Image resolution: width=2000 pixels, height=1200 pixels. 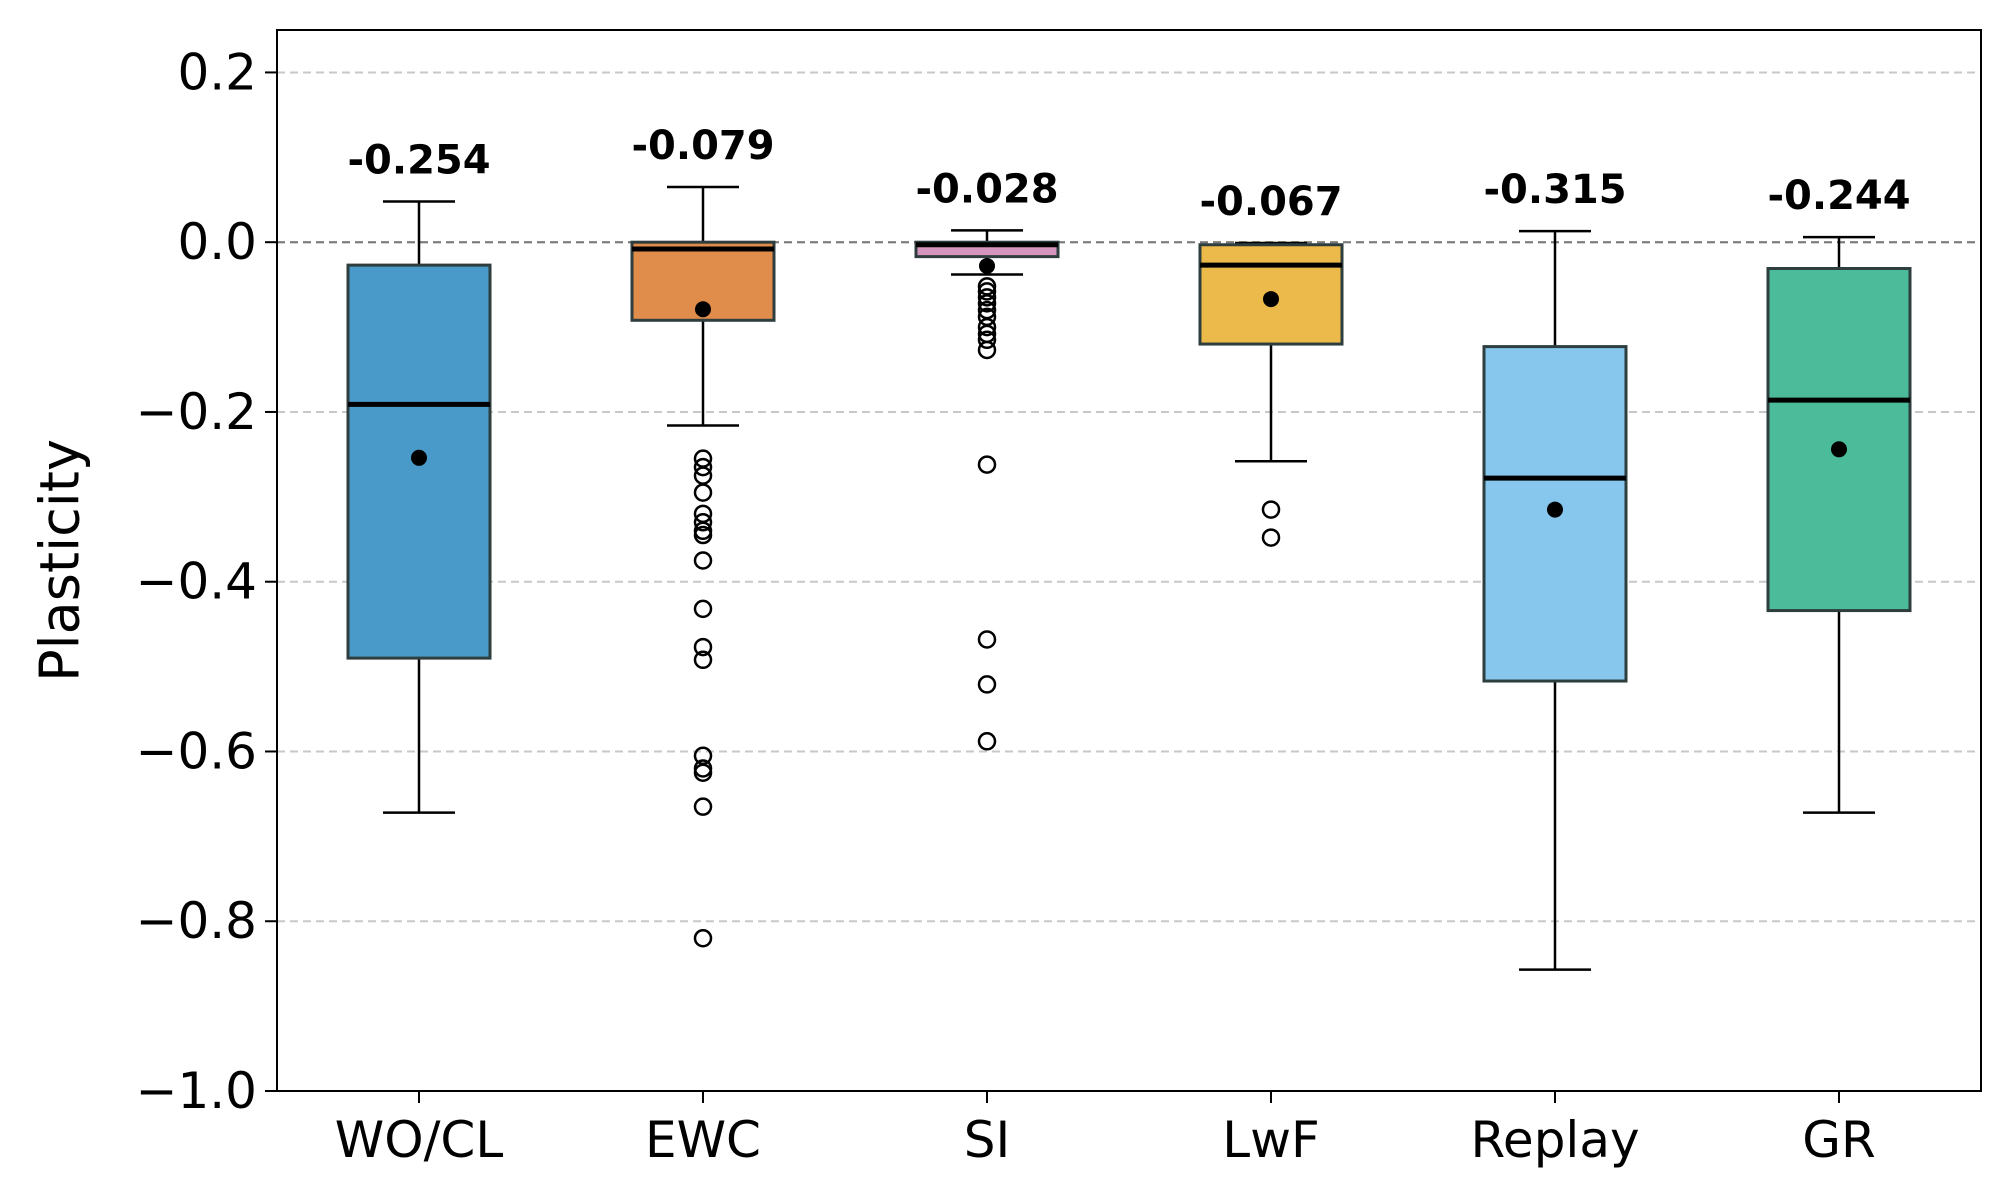 What do you see at coordinates (1128, 174) in the screenshot?
I see `mean-labels: -0.254 -0.079 -0.028 -0.067 -0.315 -0.244` at bounding box center [1128, 174].